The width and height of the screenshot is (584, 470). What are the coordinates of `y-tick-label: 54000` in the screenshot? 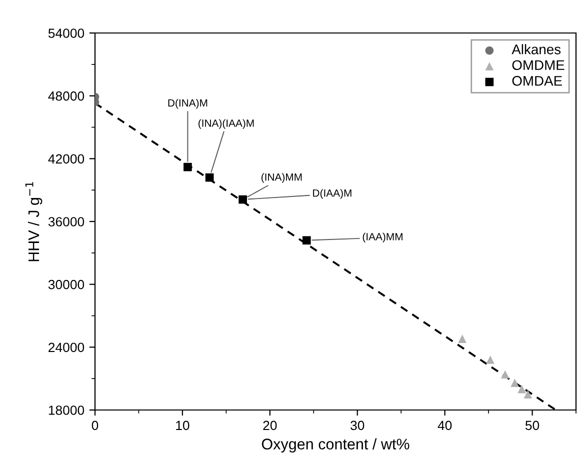 It's located at (66, 33).